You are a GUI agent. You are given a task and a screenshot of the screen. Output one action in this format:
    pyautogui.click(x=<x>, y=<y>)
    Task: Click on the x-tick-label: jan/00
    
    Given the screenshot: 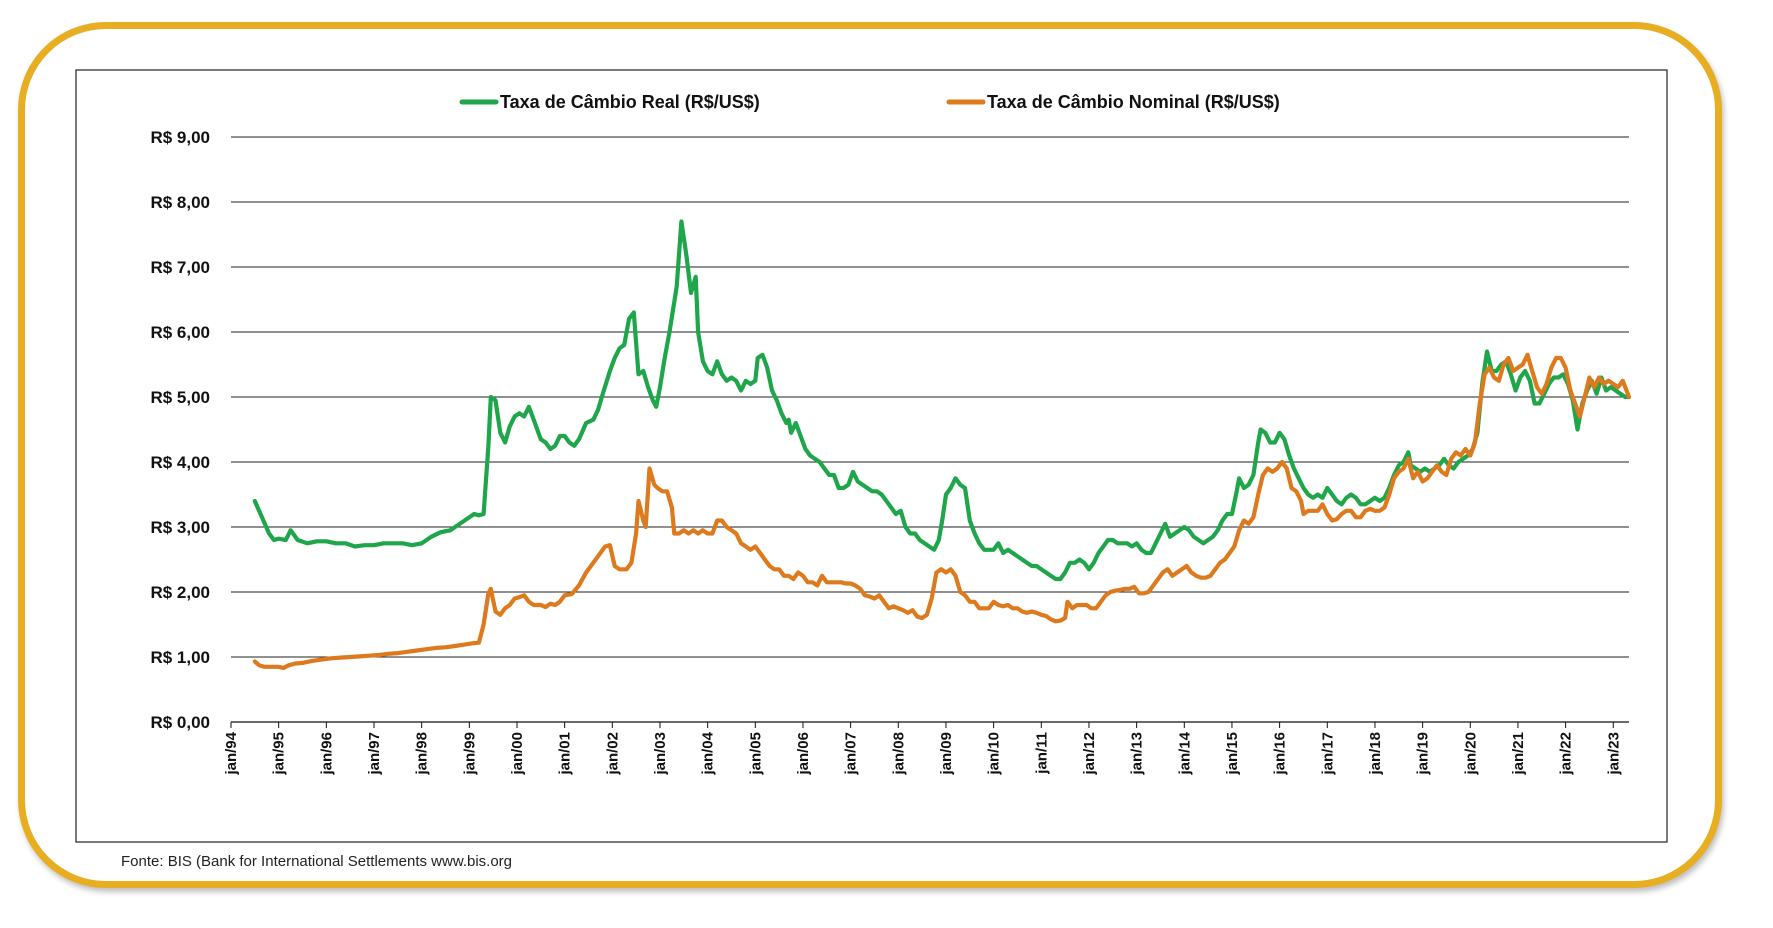 What is the action you would take?
    pyautogui.click(x=517, y=754)
    